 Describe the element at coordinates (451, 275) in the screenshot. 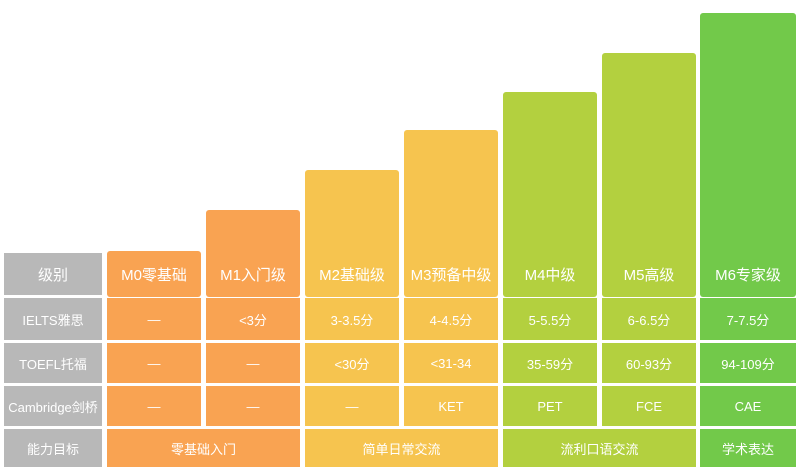

I see `level-name-m3: M3预备中级` at that location.